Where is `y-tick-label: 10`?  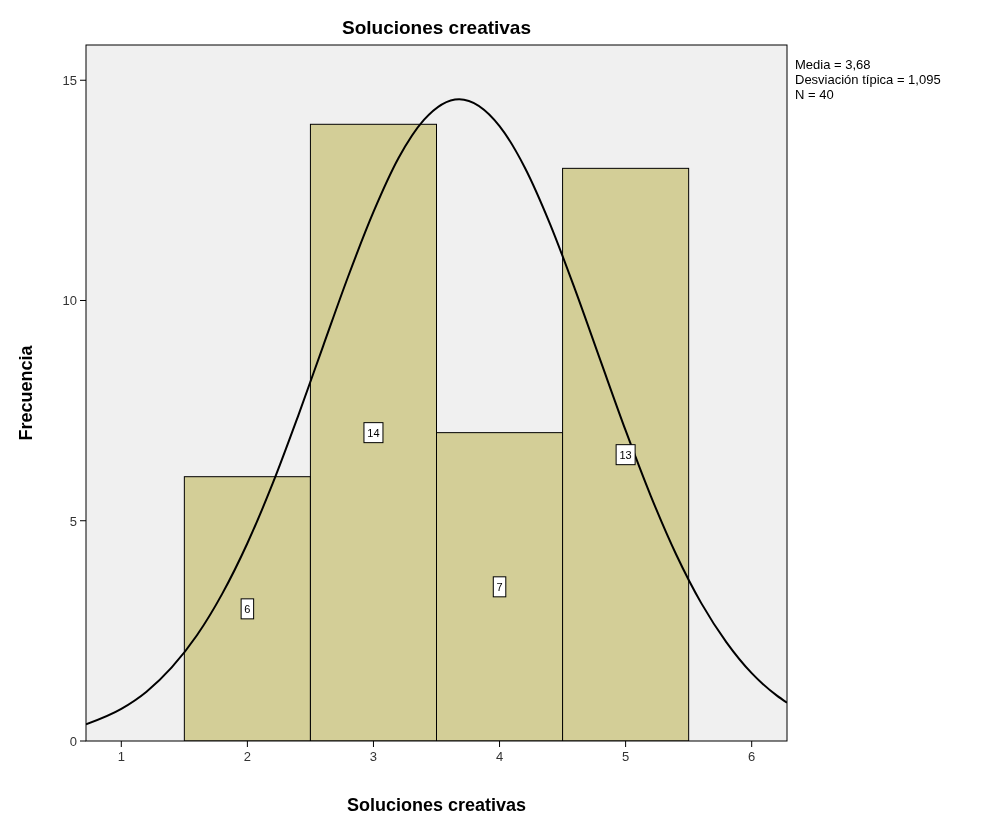
y-tick-label: 10 is located at coordinates (69, 301).